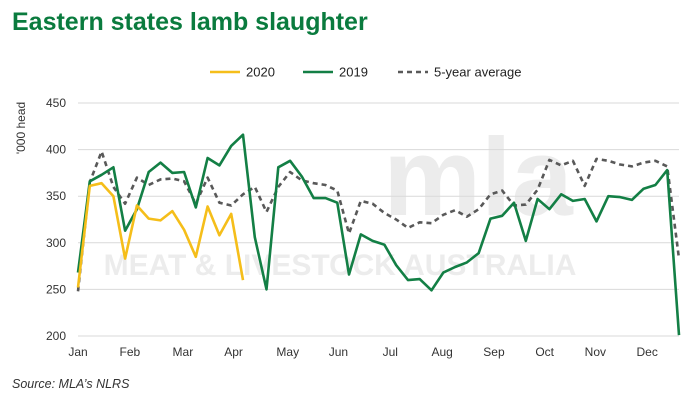 The width and height of the screenshot is (700, 403). Describe the element at coordinates (353, 72) in the screenshot. I see `legend-label: 2019` at that location.